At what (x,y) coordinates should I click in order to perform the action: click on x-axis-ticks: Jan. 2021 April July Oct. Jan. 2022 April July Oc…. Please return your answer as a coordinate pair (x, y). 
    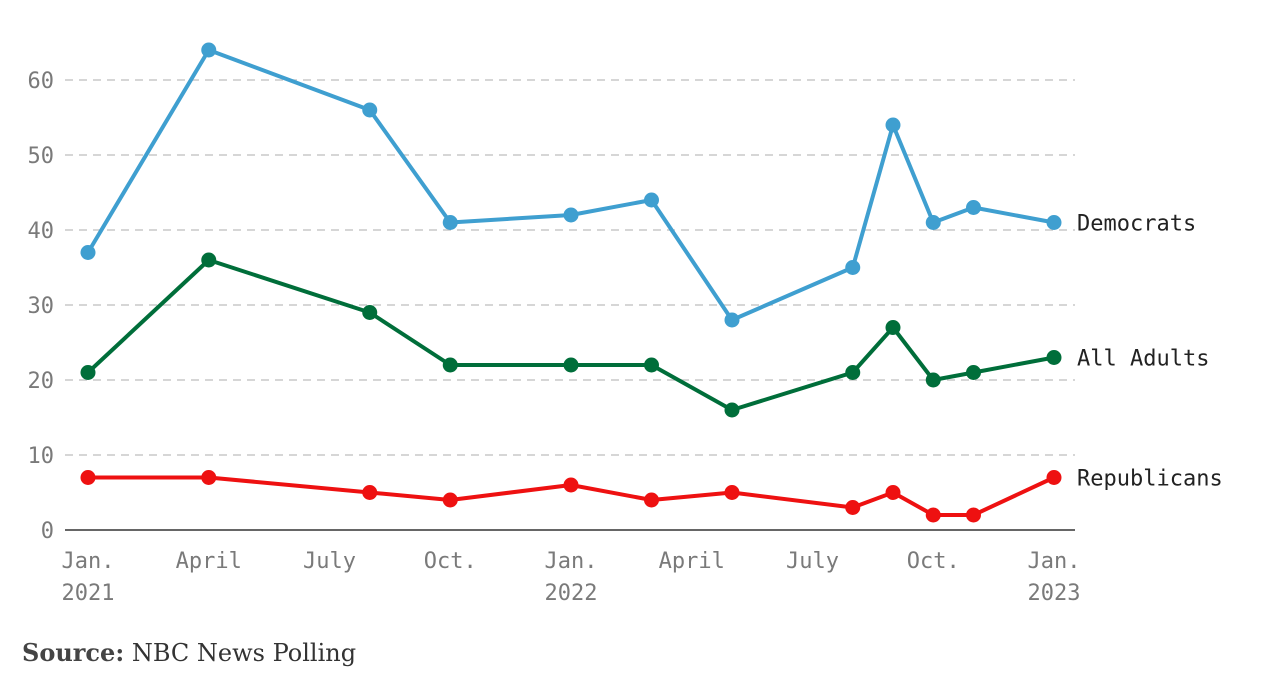
    Looking at the image, I should click on (571, 577).